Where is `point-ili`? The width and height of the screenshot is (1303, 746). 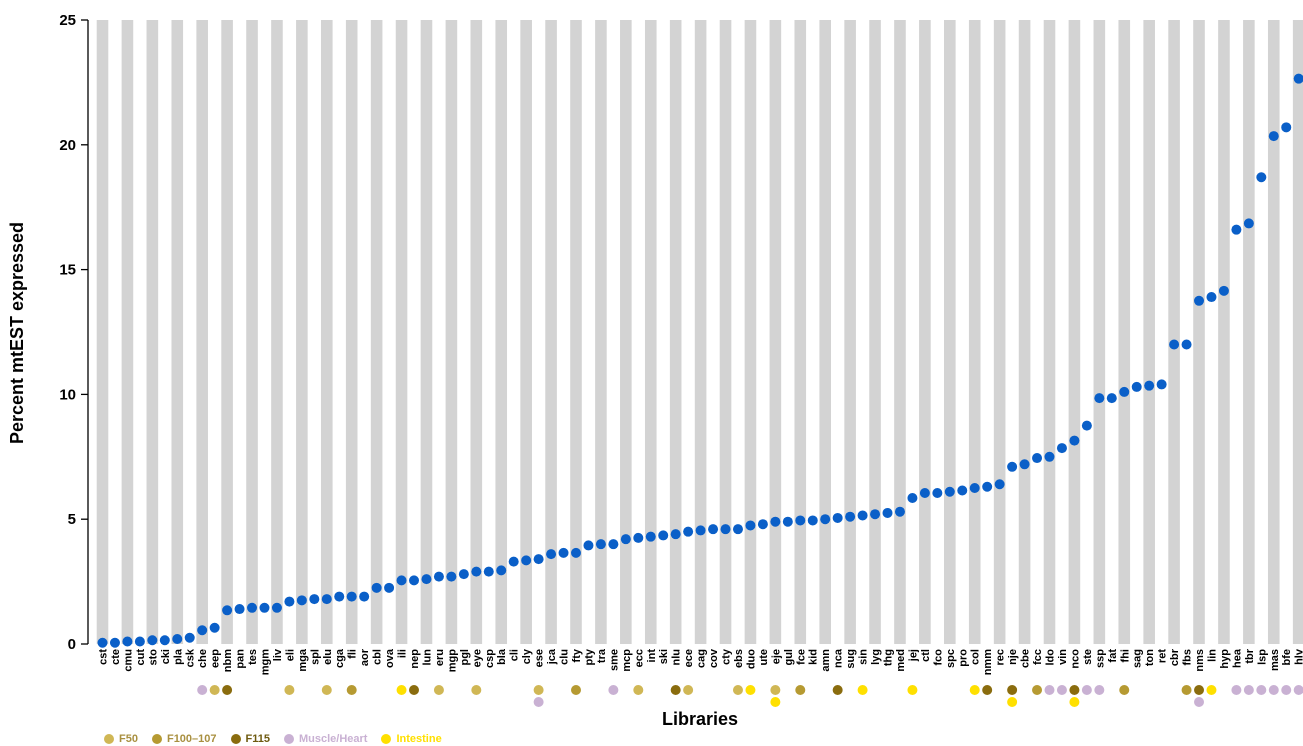
point-ili is located at coordinates (401, 580).